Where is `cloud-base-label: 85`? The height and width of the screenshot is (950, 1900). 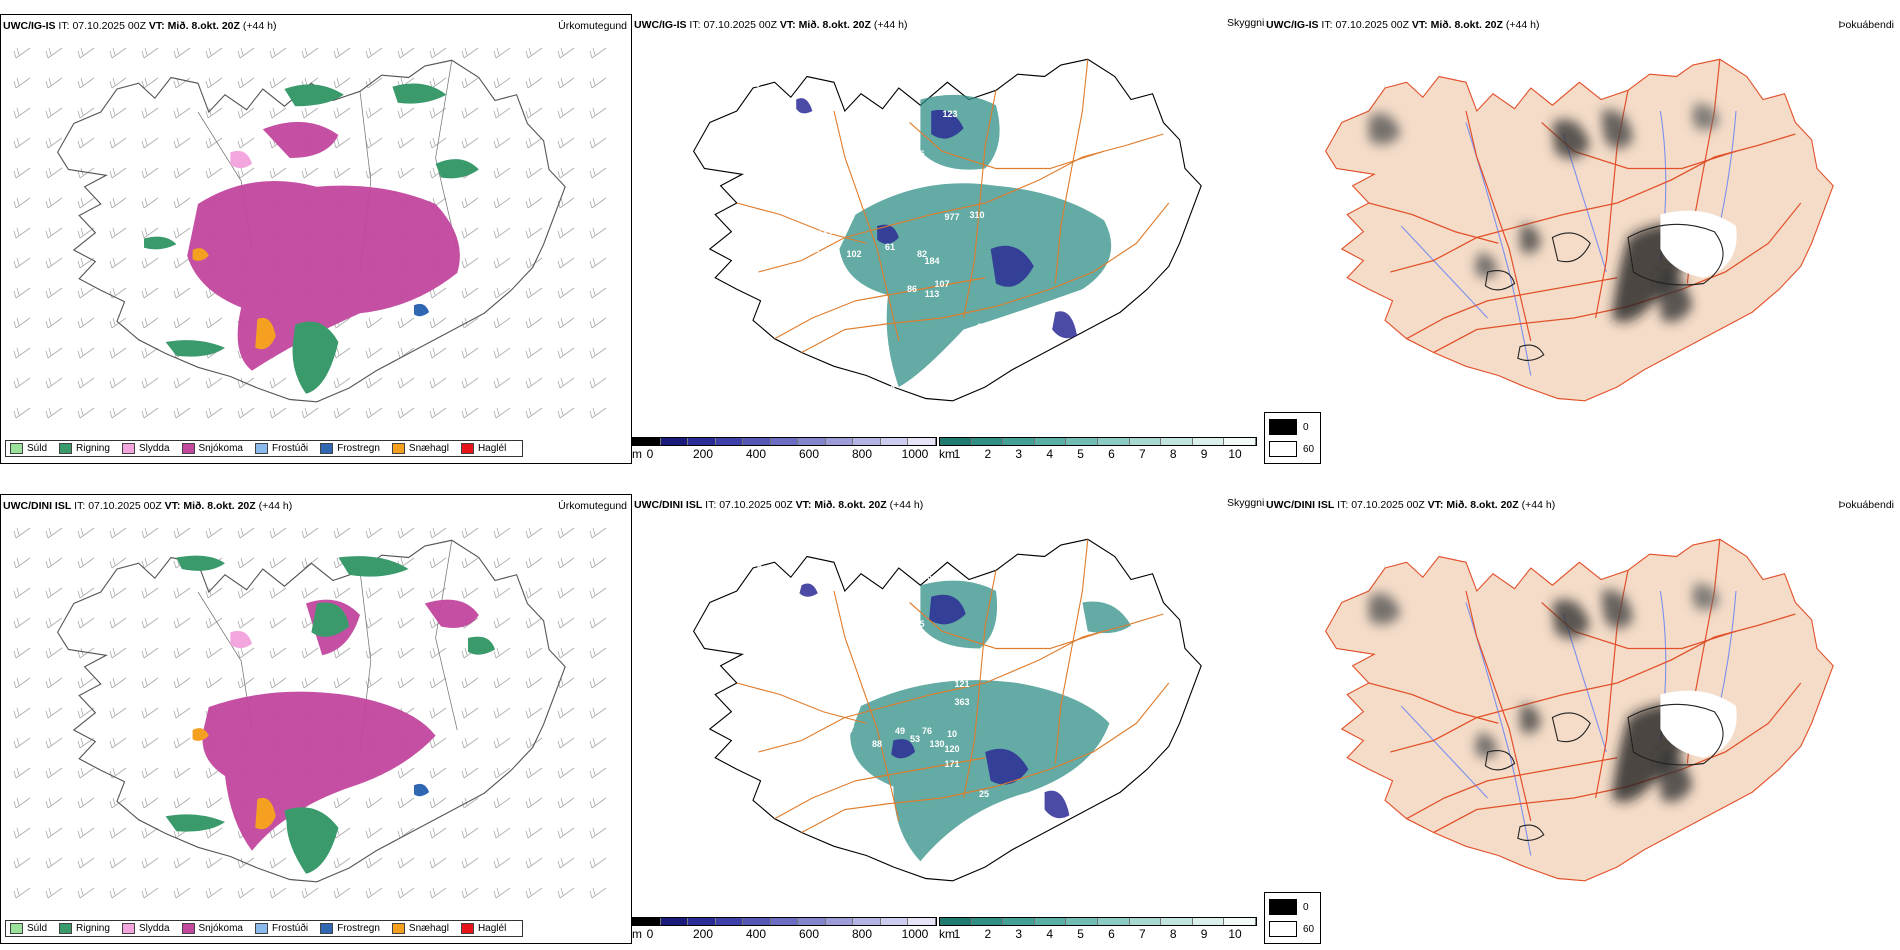 cloud-base-label: 85 is located at coordinates (1062, 604).